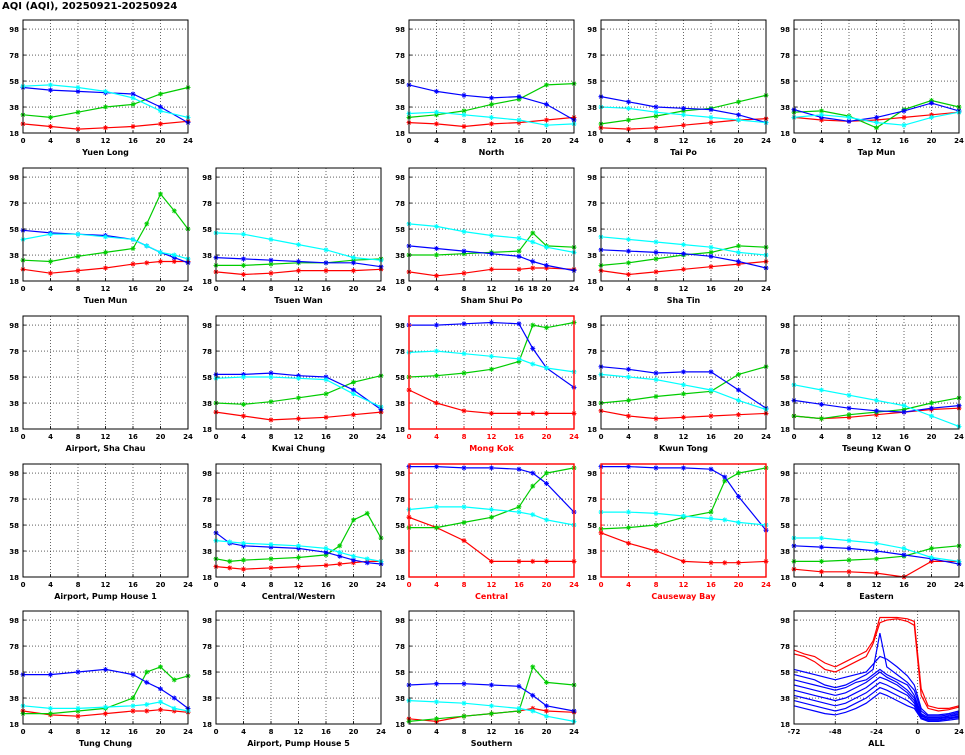 This screenshot has height=755, width=965. I want to click on station-label: Tseung Kwan O, so click(876, 448).